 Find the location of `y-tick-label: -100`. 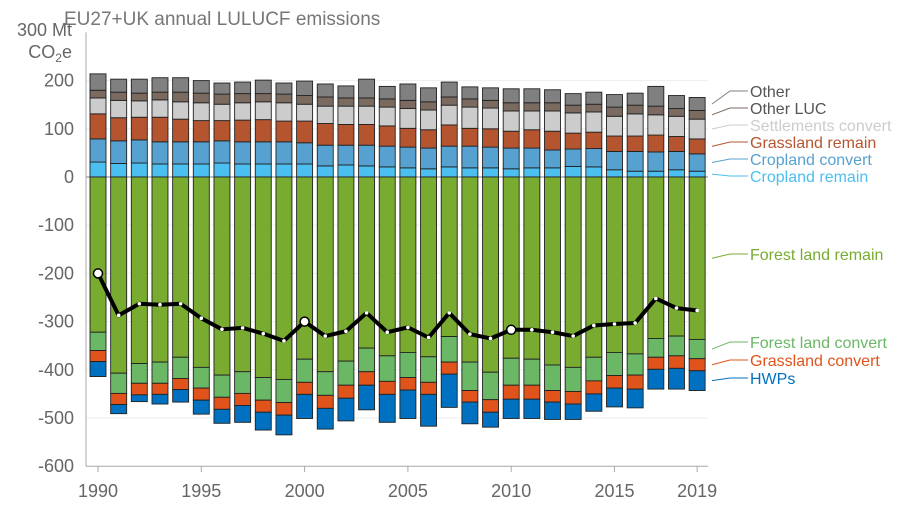

y-tick-label: -100 is located at coordinates (56, 225).